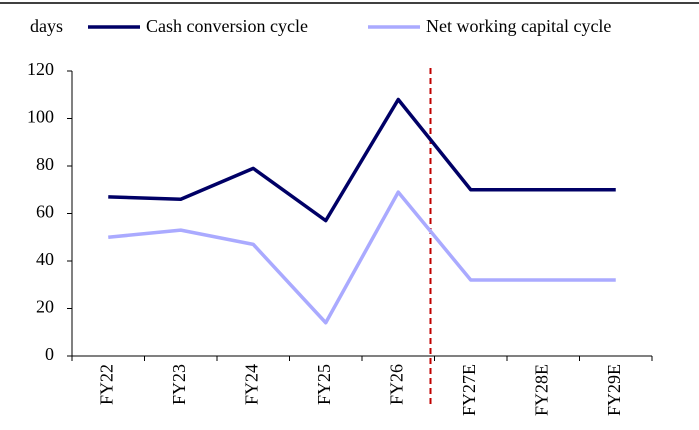 The height and width of the screenshot is (430, 699). Describe the element at coordinates (324, 384) in the screenshot. I see `x-tick-label: FY25` at that location.